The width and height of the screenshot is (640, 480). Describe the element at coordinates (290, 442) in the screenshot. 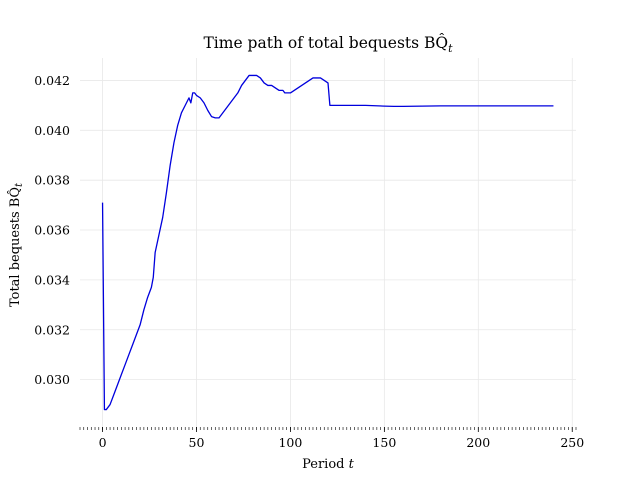

I see `x-tick-label: 100` at that location.